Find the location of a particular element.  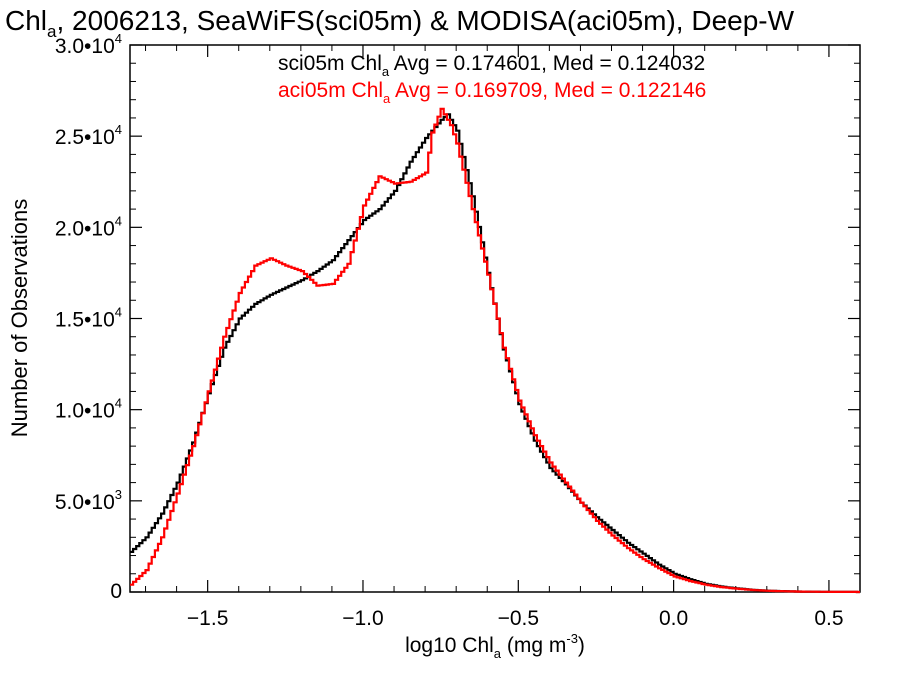

x-axis-label-rest: (mg m is located at coordinates (533, 645).